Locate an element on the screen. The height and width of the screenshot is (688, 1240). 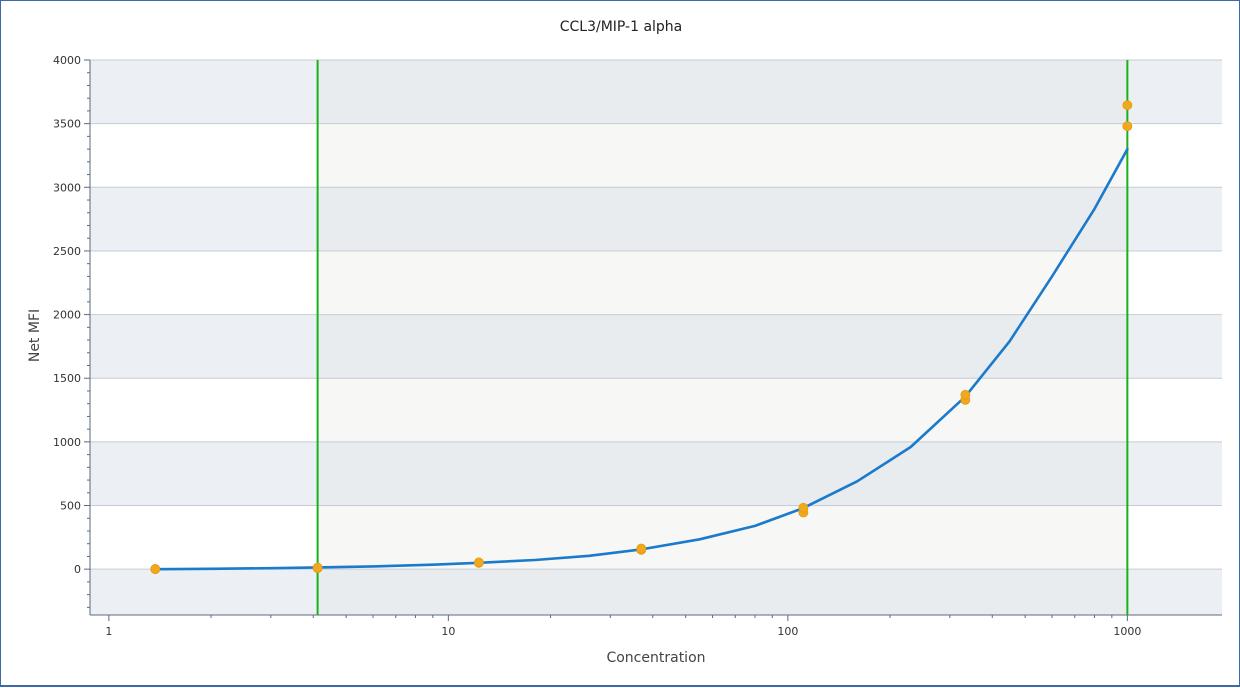
y-tick-label: 1500 is located at coordinates (67, 378).